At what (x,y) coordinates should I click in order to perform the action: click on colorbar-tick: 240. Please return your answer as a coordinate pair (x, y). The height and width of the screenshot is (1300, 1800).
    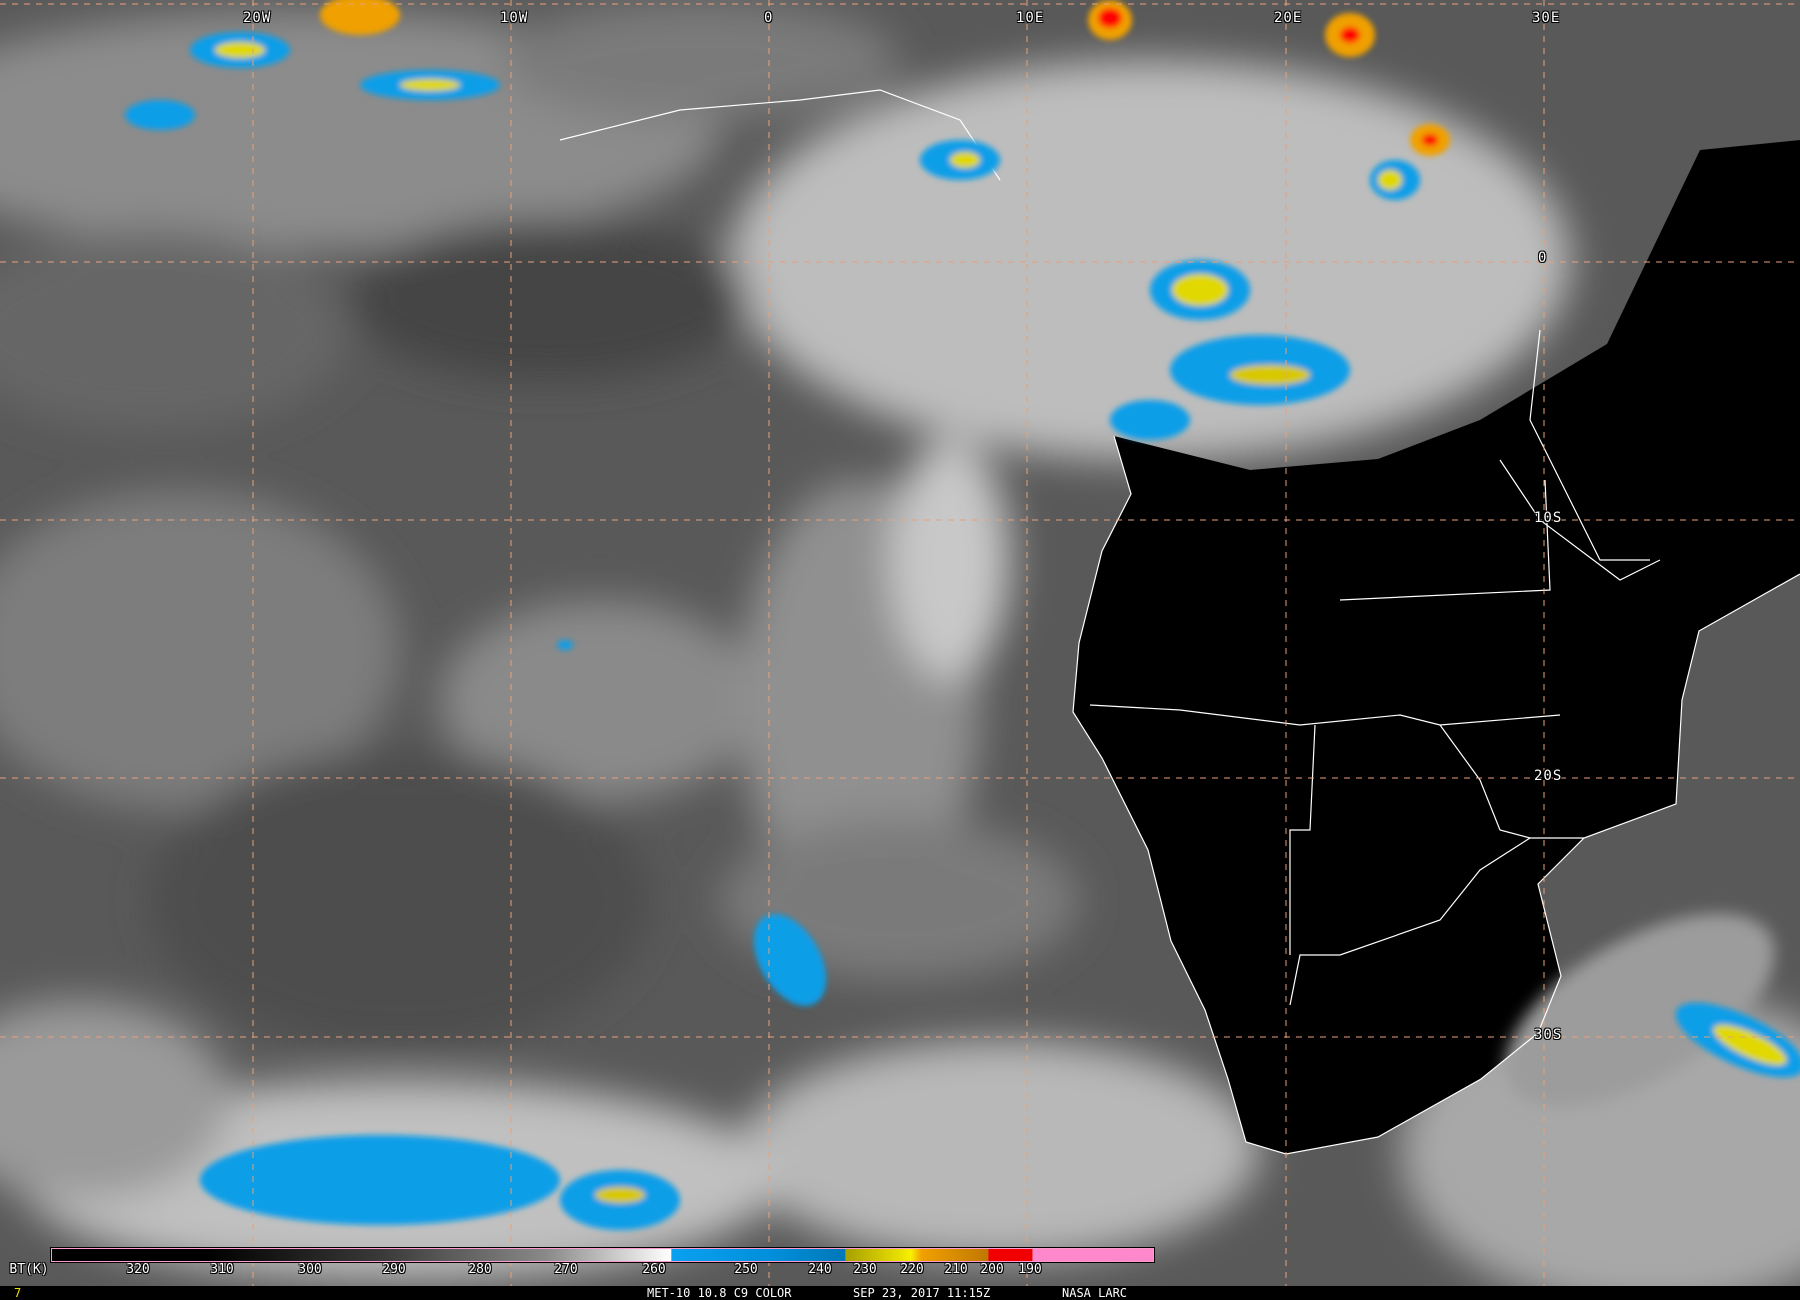
    Looking at the image, I should click on (820, 1269).